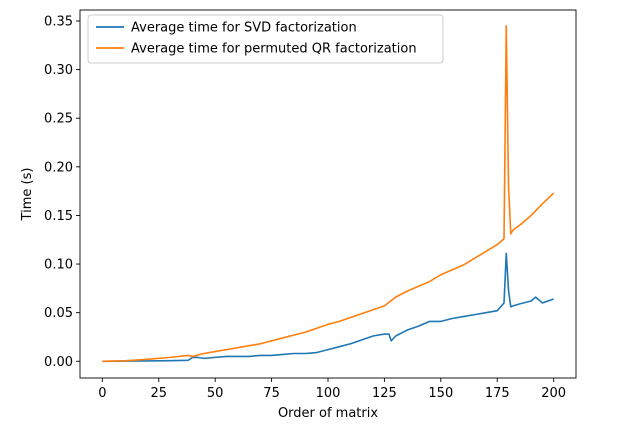 This screenshot has width=640, height=431. What do you see at coordinates (244, 28) in the screenshot?
I see `legend-label-0: Average time for SVD factorization` at bounding box center [244, 28].